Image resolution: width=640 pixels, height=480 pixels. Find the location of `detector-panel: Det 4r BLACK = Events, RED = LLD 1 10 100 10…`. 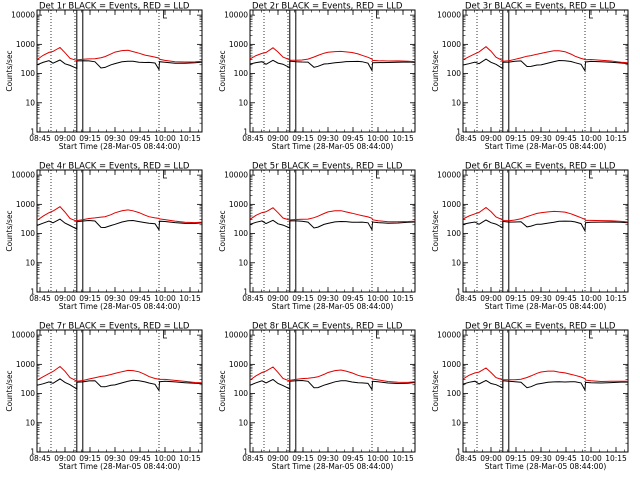

detector-panel: Det 4r BLACK = Events, RED = LLD 1 10 100 10… is located at coordinates (104, 236).